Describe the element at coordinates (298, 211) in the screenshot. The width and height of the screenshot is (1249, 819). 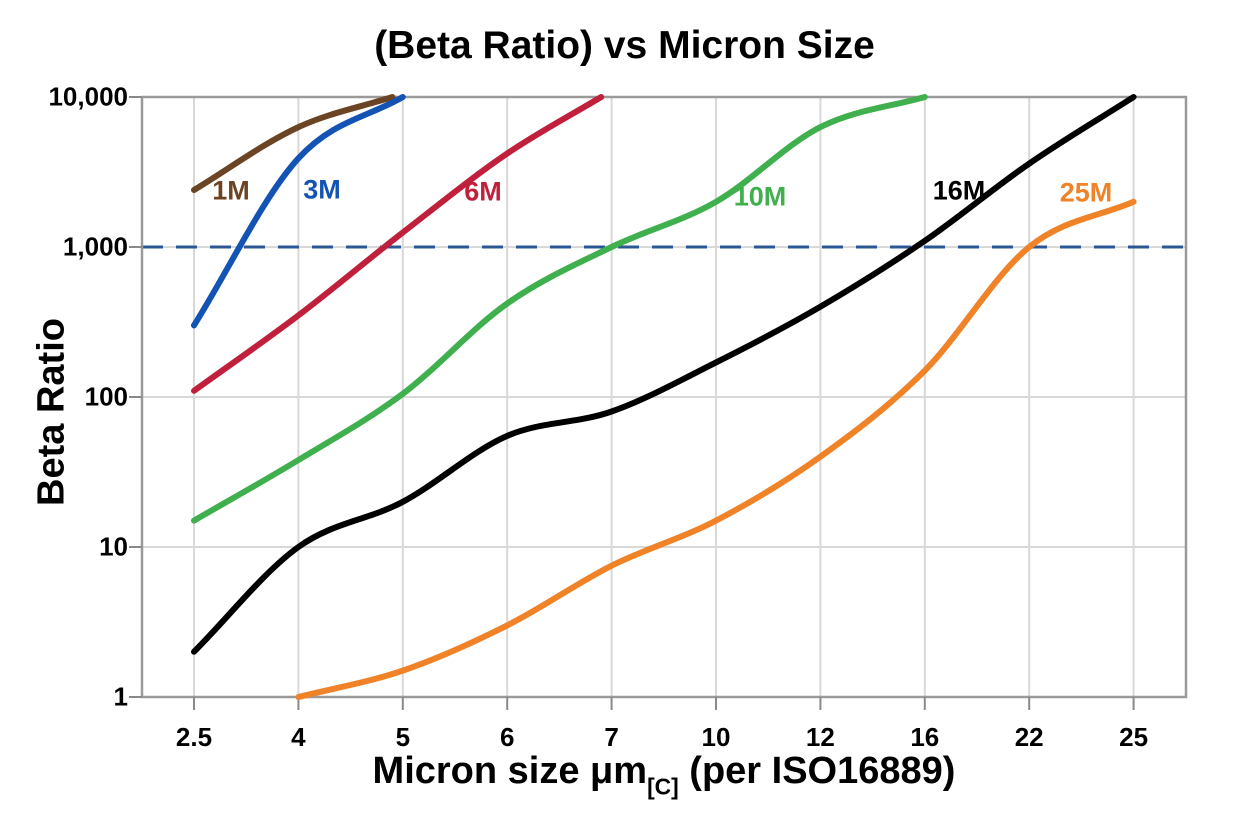
I see `curve-3M` at that location.